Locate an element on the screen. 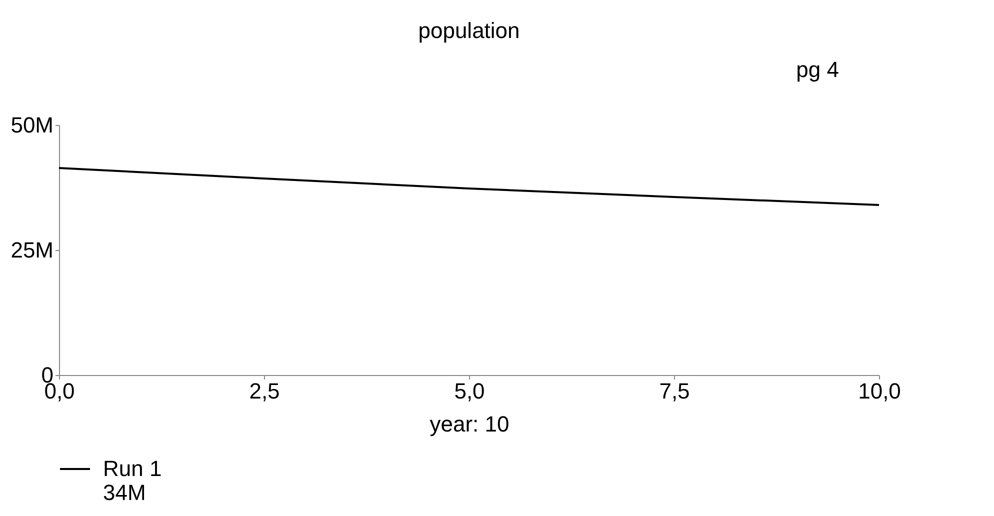 The width and height of the screenshot is (994, 516). legend-label: Run 1 is located at coordinates (132, 468).